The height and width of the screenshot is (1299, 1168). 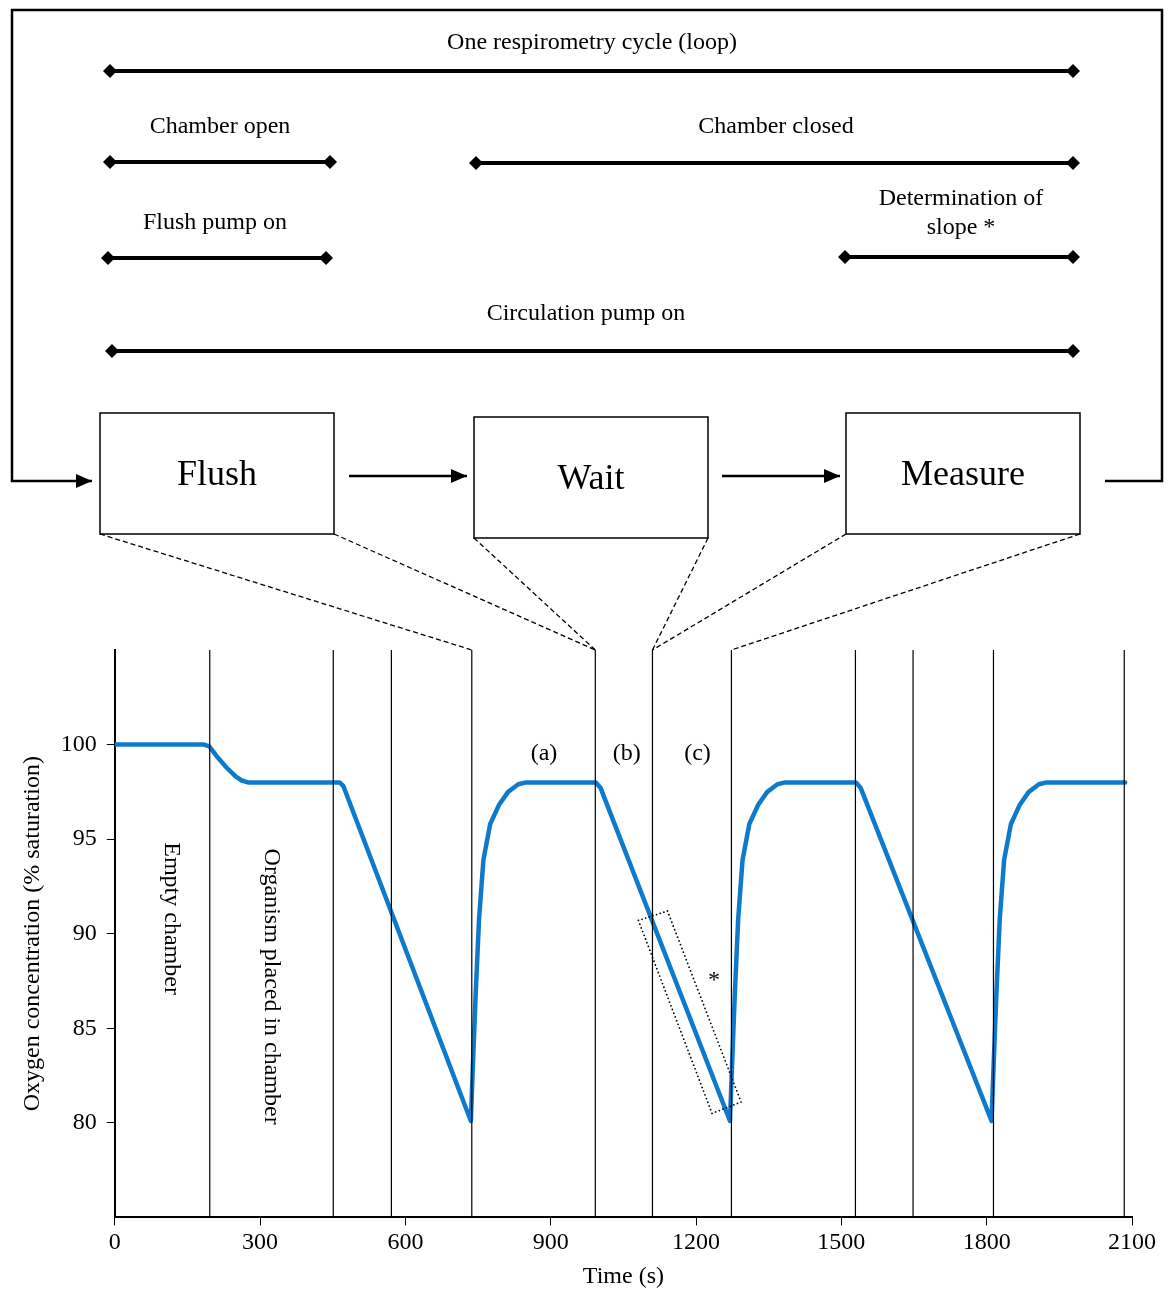 What do you see at coordinates (841, 1241) in the screenshot?
I see `x-tick-label: 1500` at bounding box center [841, 1241].